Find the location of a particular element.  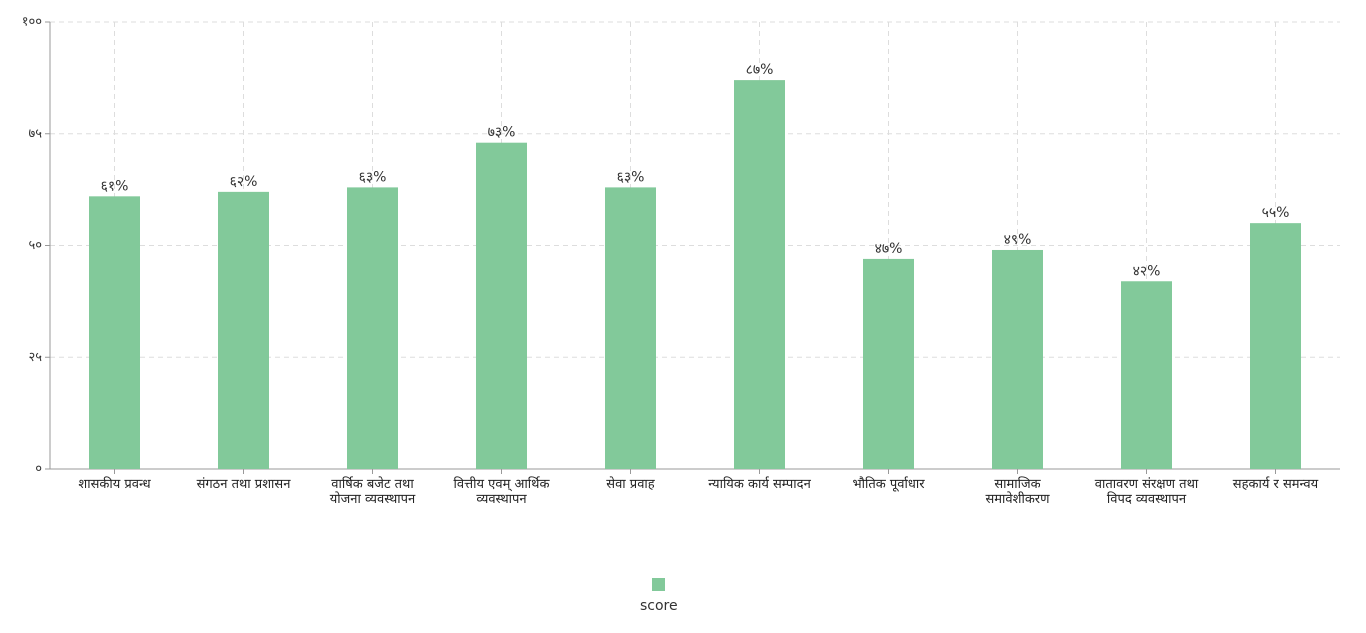

x-tick-label: संगठन तथा प्रशासन is located at coordinates (243, 484).